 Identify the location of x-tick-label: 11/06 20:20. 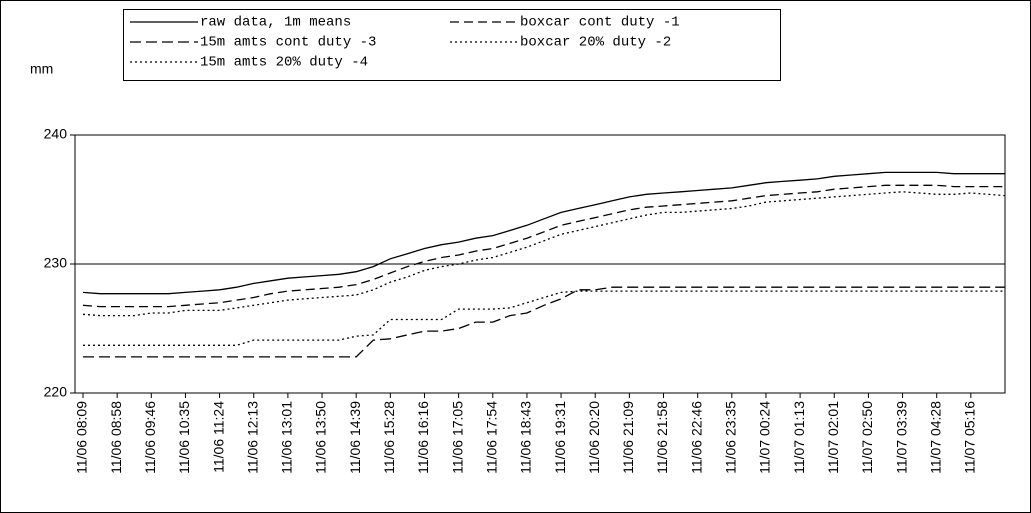
(594, 437).